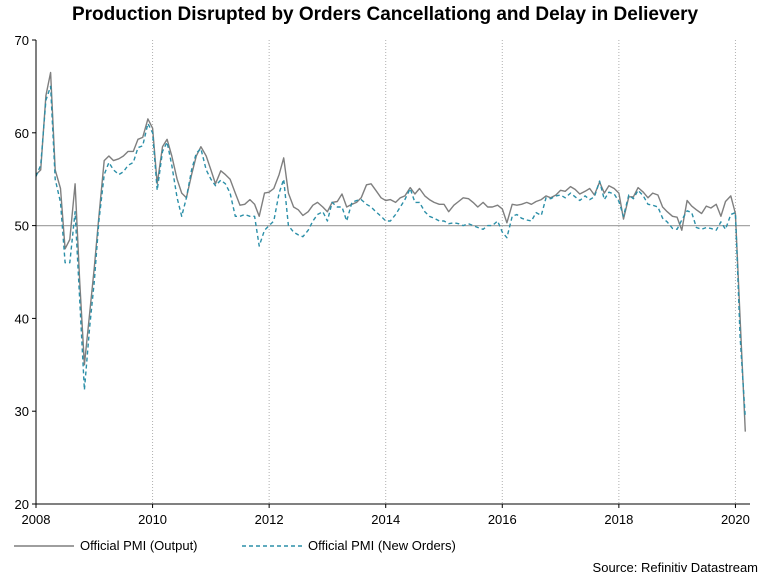 The image size is (770, 587). What do you see at coordinates (502, 519) in the screenshot?
I see `x-tick-label: 2016` at bounding box center [502, 519].